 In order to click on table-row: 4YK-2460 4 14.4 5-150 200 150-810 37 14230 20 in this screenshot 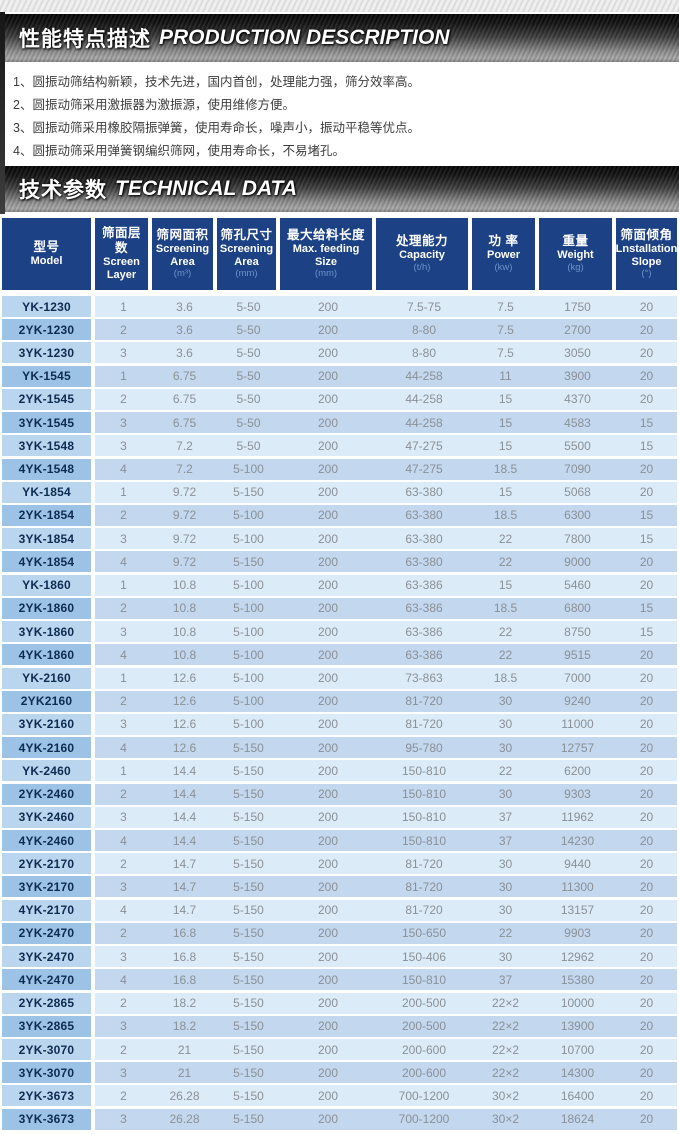, I will do `click(339, 841)`.